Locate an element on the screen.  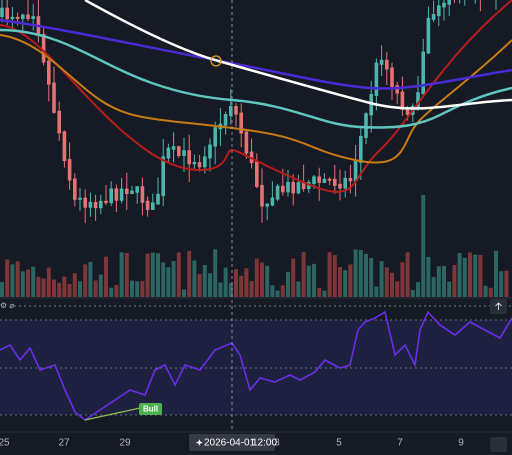
crosshair-date: 2026-04-01 is located at coordinates (230, 443).